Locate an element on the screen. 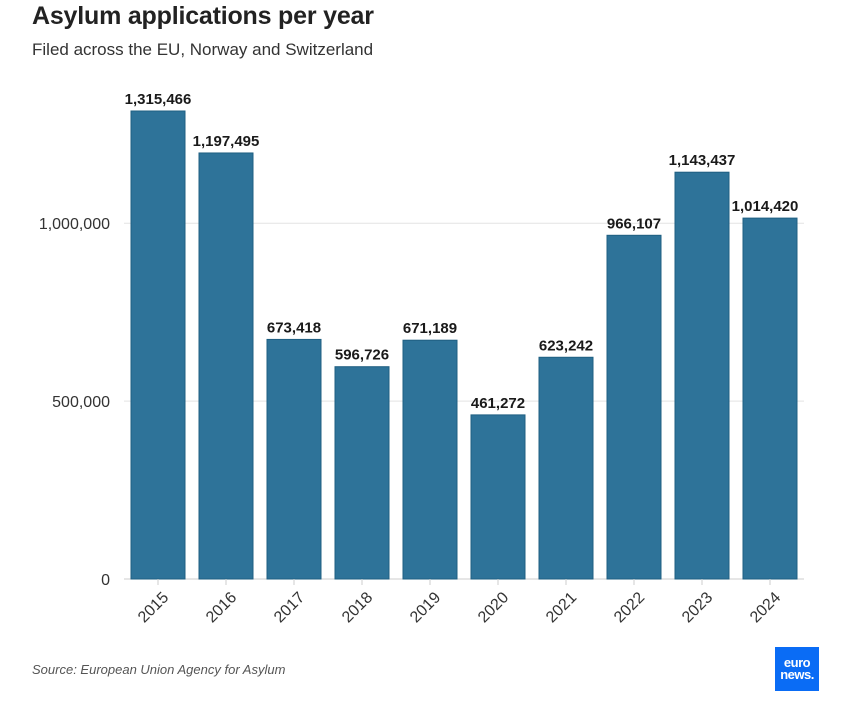  data-label: 623,242 is located at coordinates (566, 345).